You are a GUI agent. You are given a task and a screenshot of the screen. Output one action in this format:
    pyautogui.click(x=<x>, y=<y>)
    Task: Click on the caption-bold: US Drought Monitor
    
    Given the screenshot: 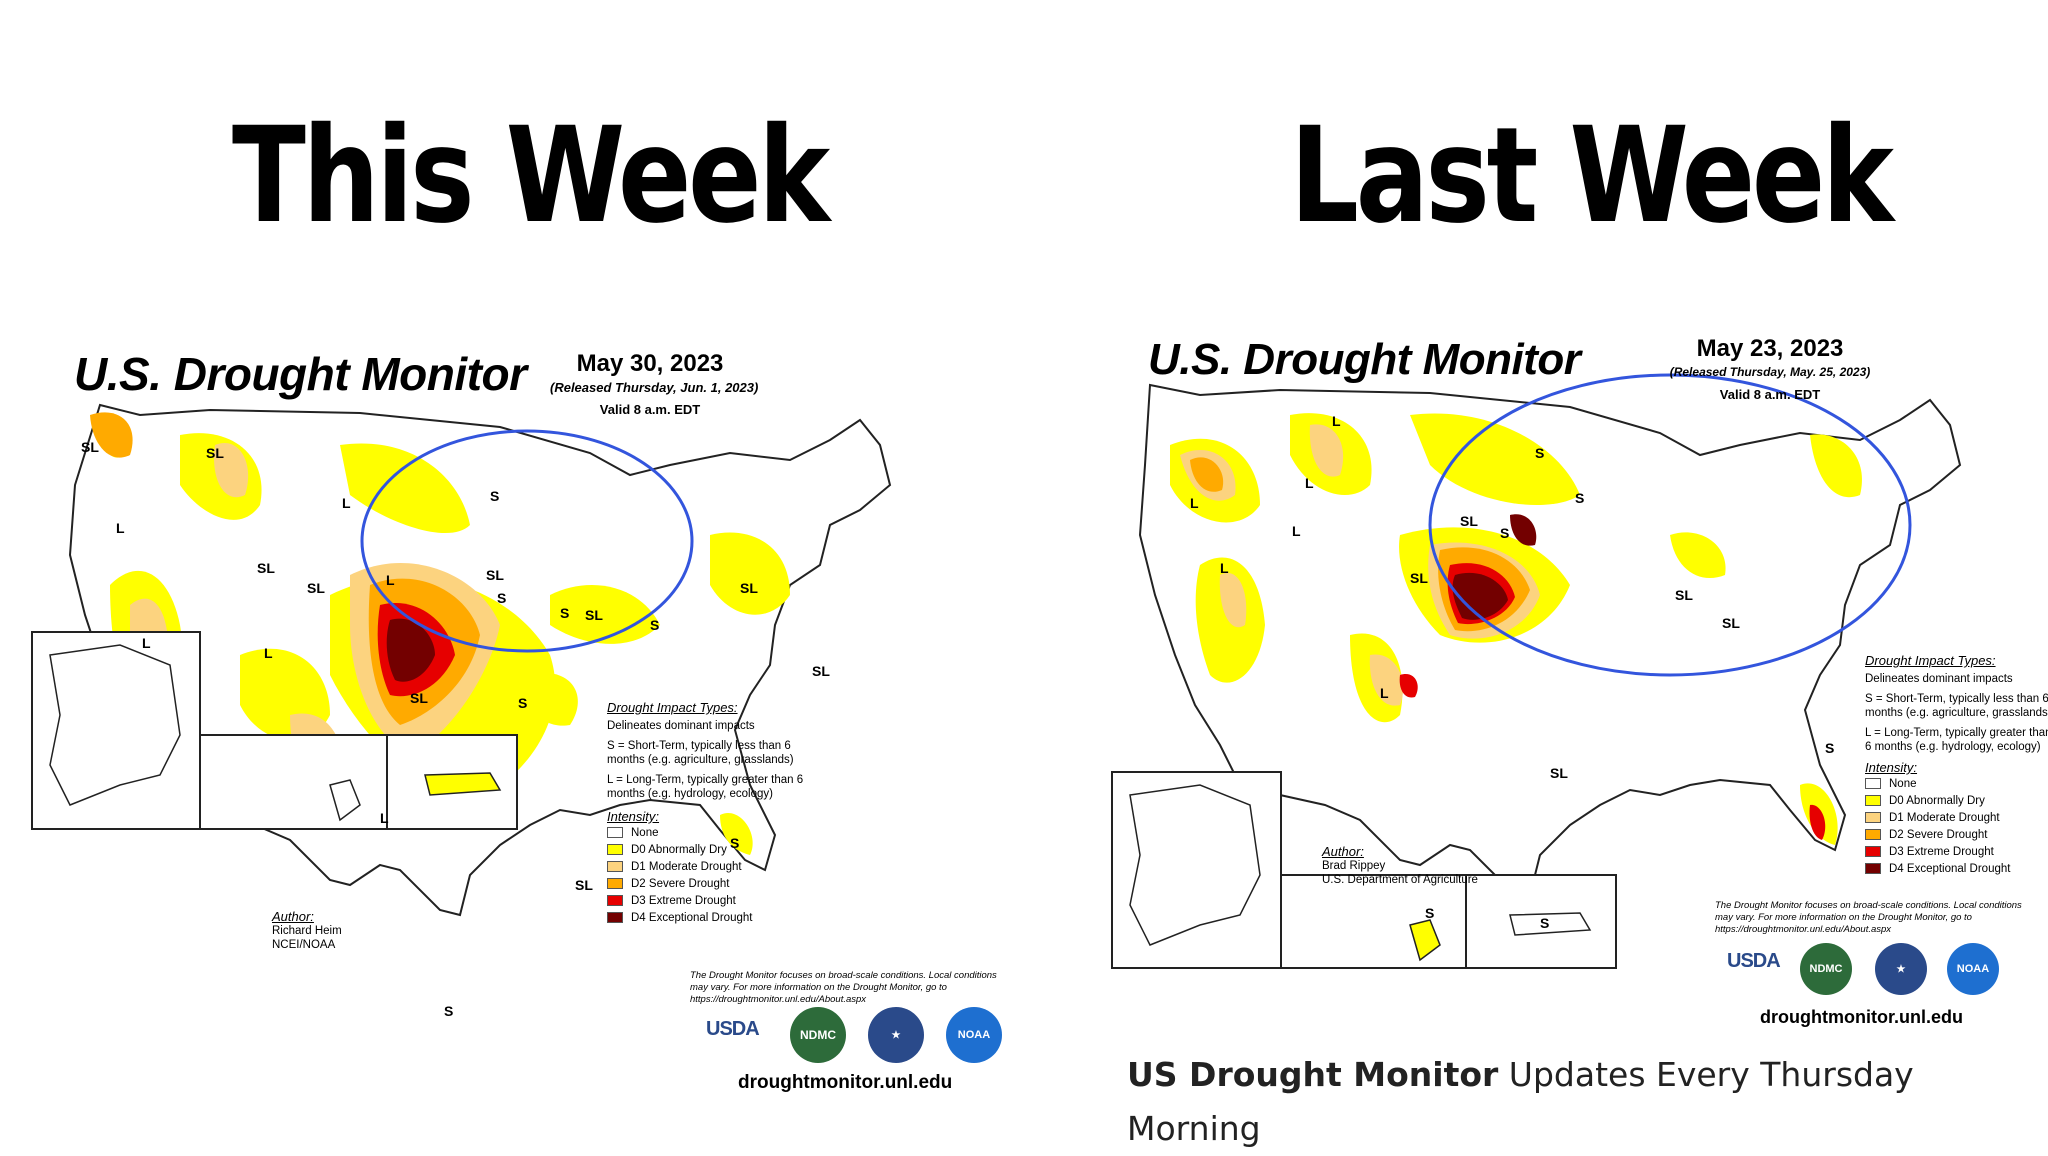 What is the action you would take?
    pyautogui.click(x=1313, y=1074)
    